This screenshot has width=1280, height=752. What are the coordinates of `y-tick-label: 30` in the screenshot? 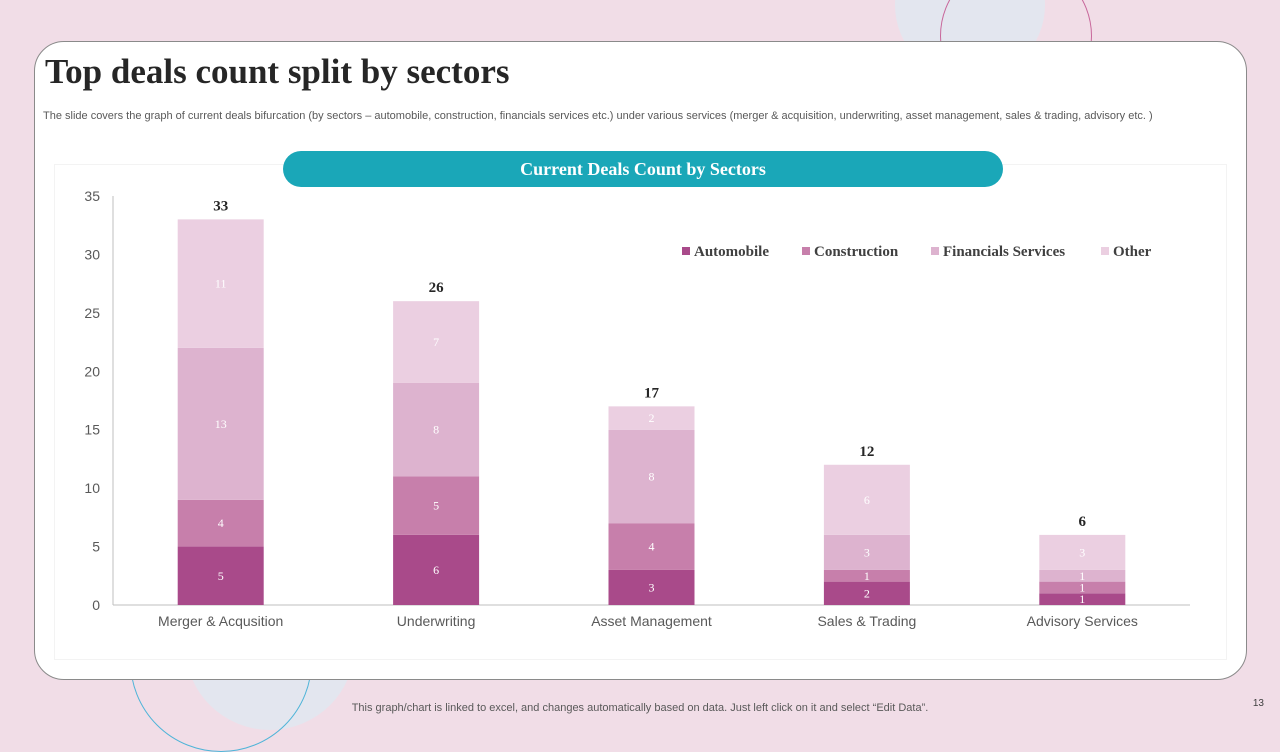 It's located at (92, 254).